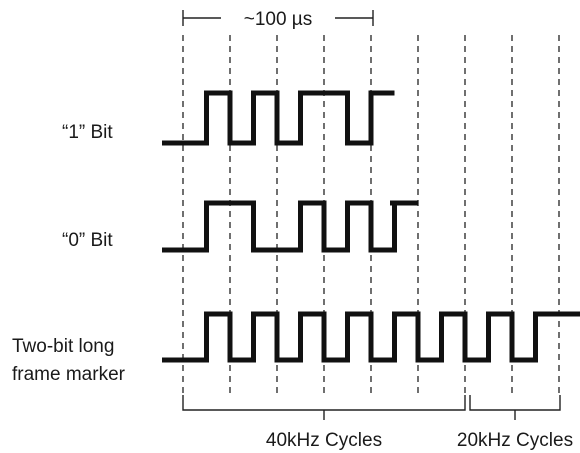  What do you see at coordinates (324, 403) in the screenshot?
I see `bracket-40khz-shape` at bounding box center [324, 403].